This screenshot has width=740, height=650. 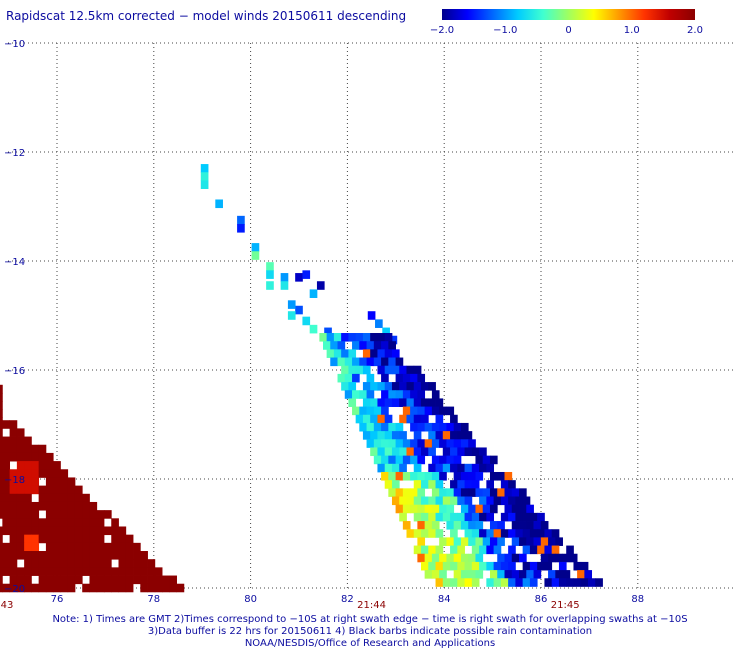 I want to click on time-label: 21:45, so click(x=565, y=605).